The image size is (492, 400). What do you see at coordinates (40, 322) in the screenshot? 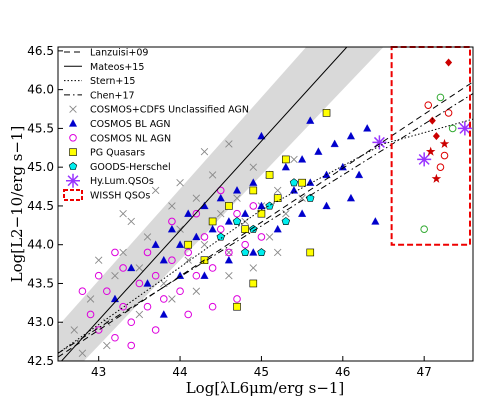
I see `y-tick-label-1: 43.0` at bounding box center [40, 322].